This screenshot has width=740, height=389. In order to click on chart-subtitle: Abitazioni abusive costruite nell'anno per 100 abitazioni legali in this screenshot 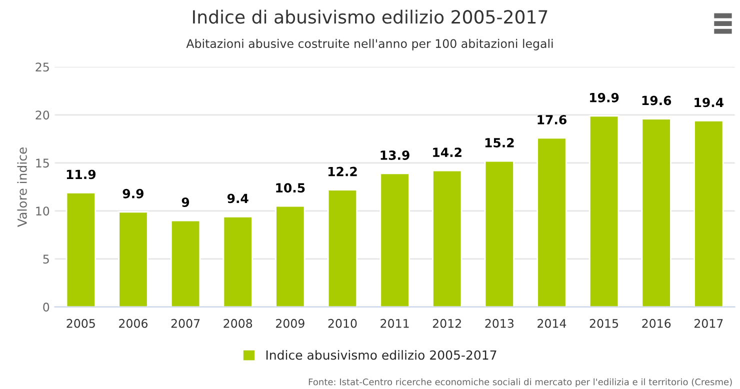, I will do `click(369, 44)`.